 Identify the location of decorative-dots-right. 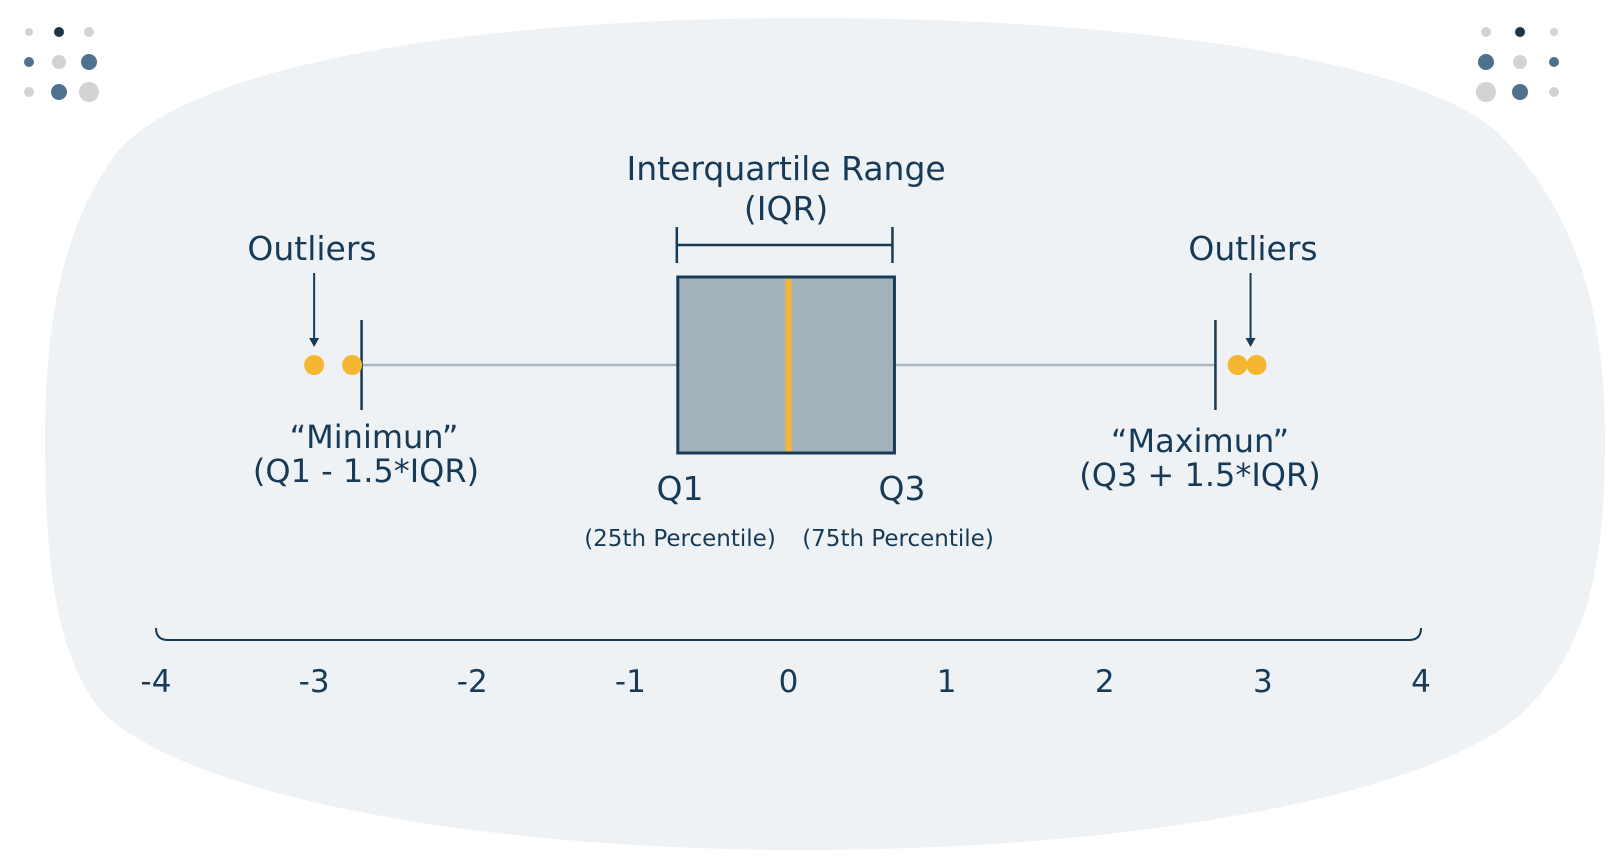
(1517, 64).